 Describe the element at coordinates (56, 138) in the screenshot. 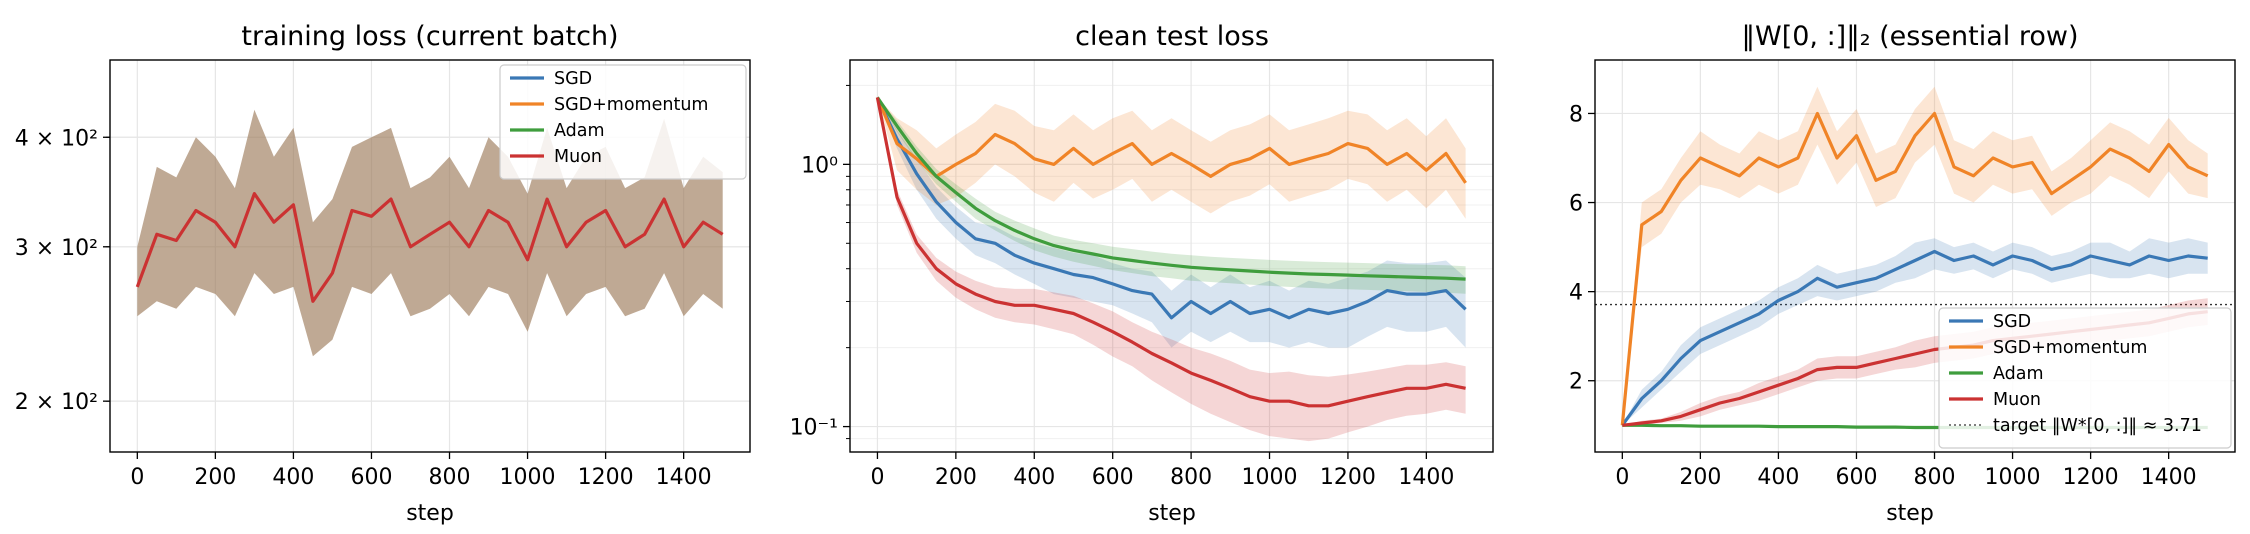

I see `y-tick-label: 4 × 10²` at that location.